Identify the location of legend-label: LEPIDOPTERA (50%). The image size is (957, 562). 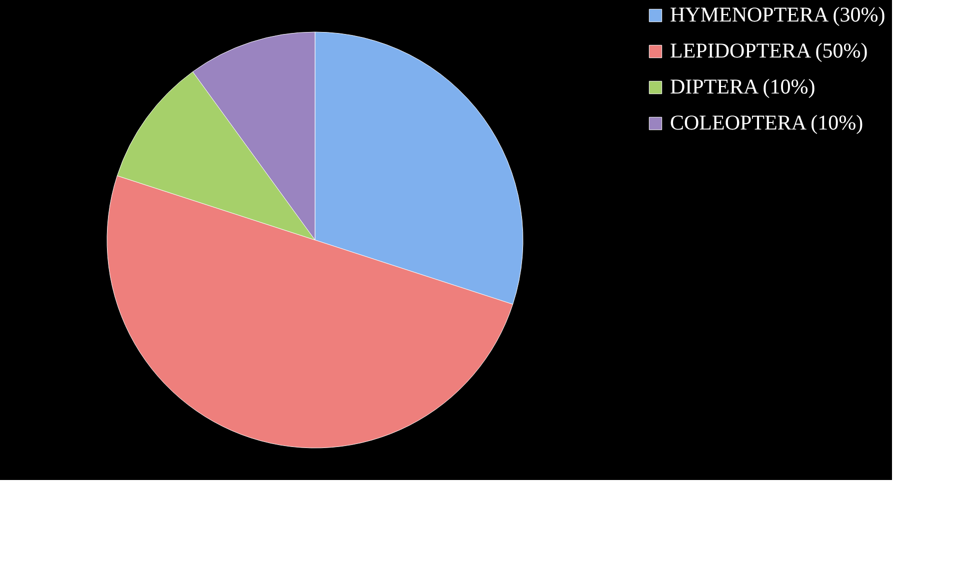
(769, 50).